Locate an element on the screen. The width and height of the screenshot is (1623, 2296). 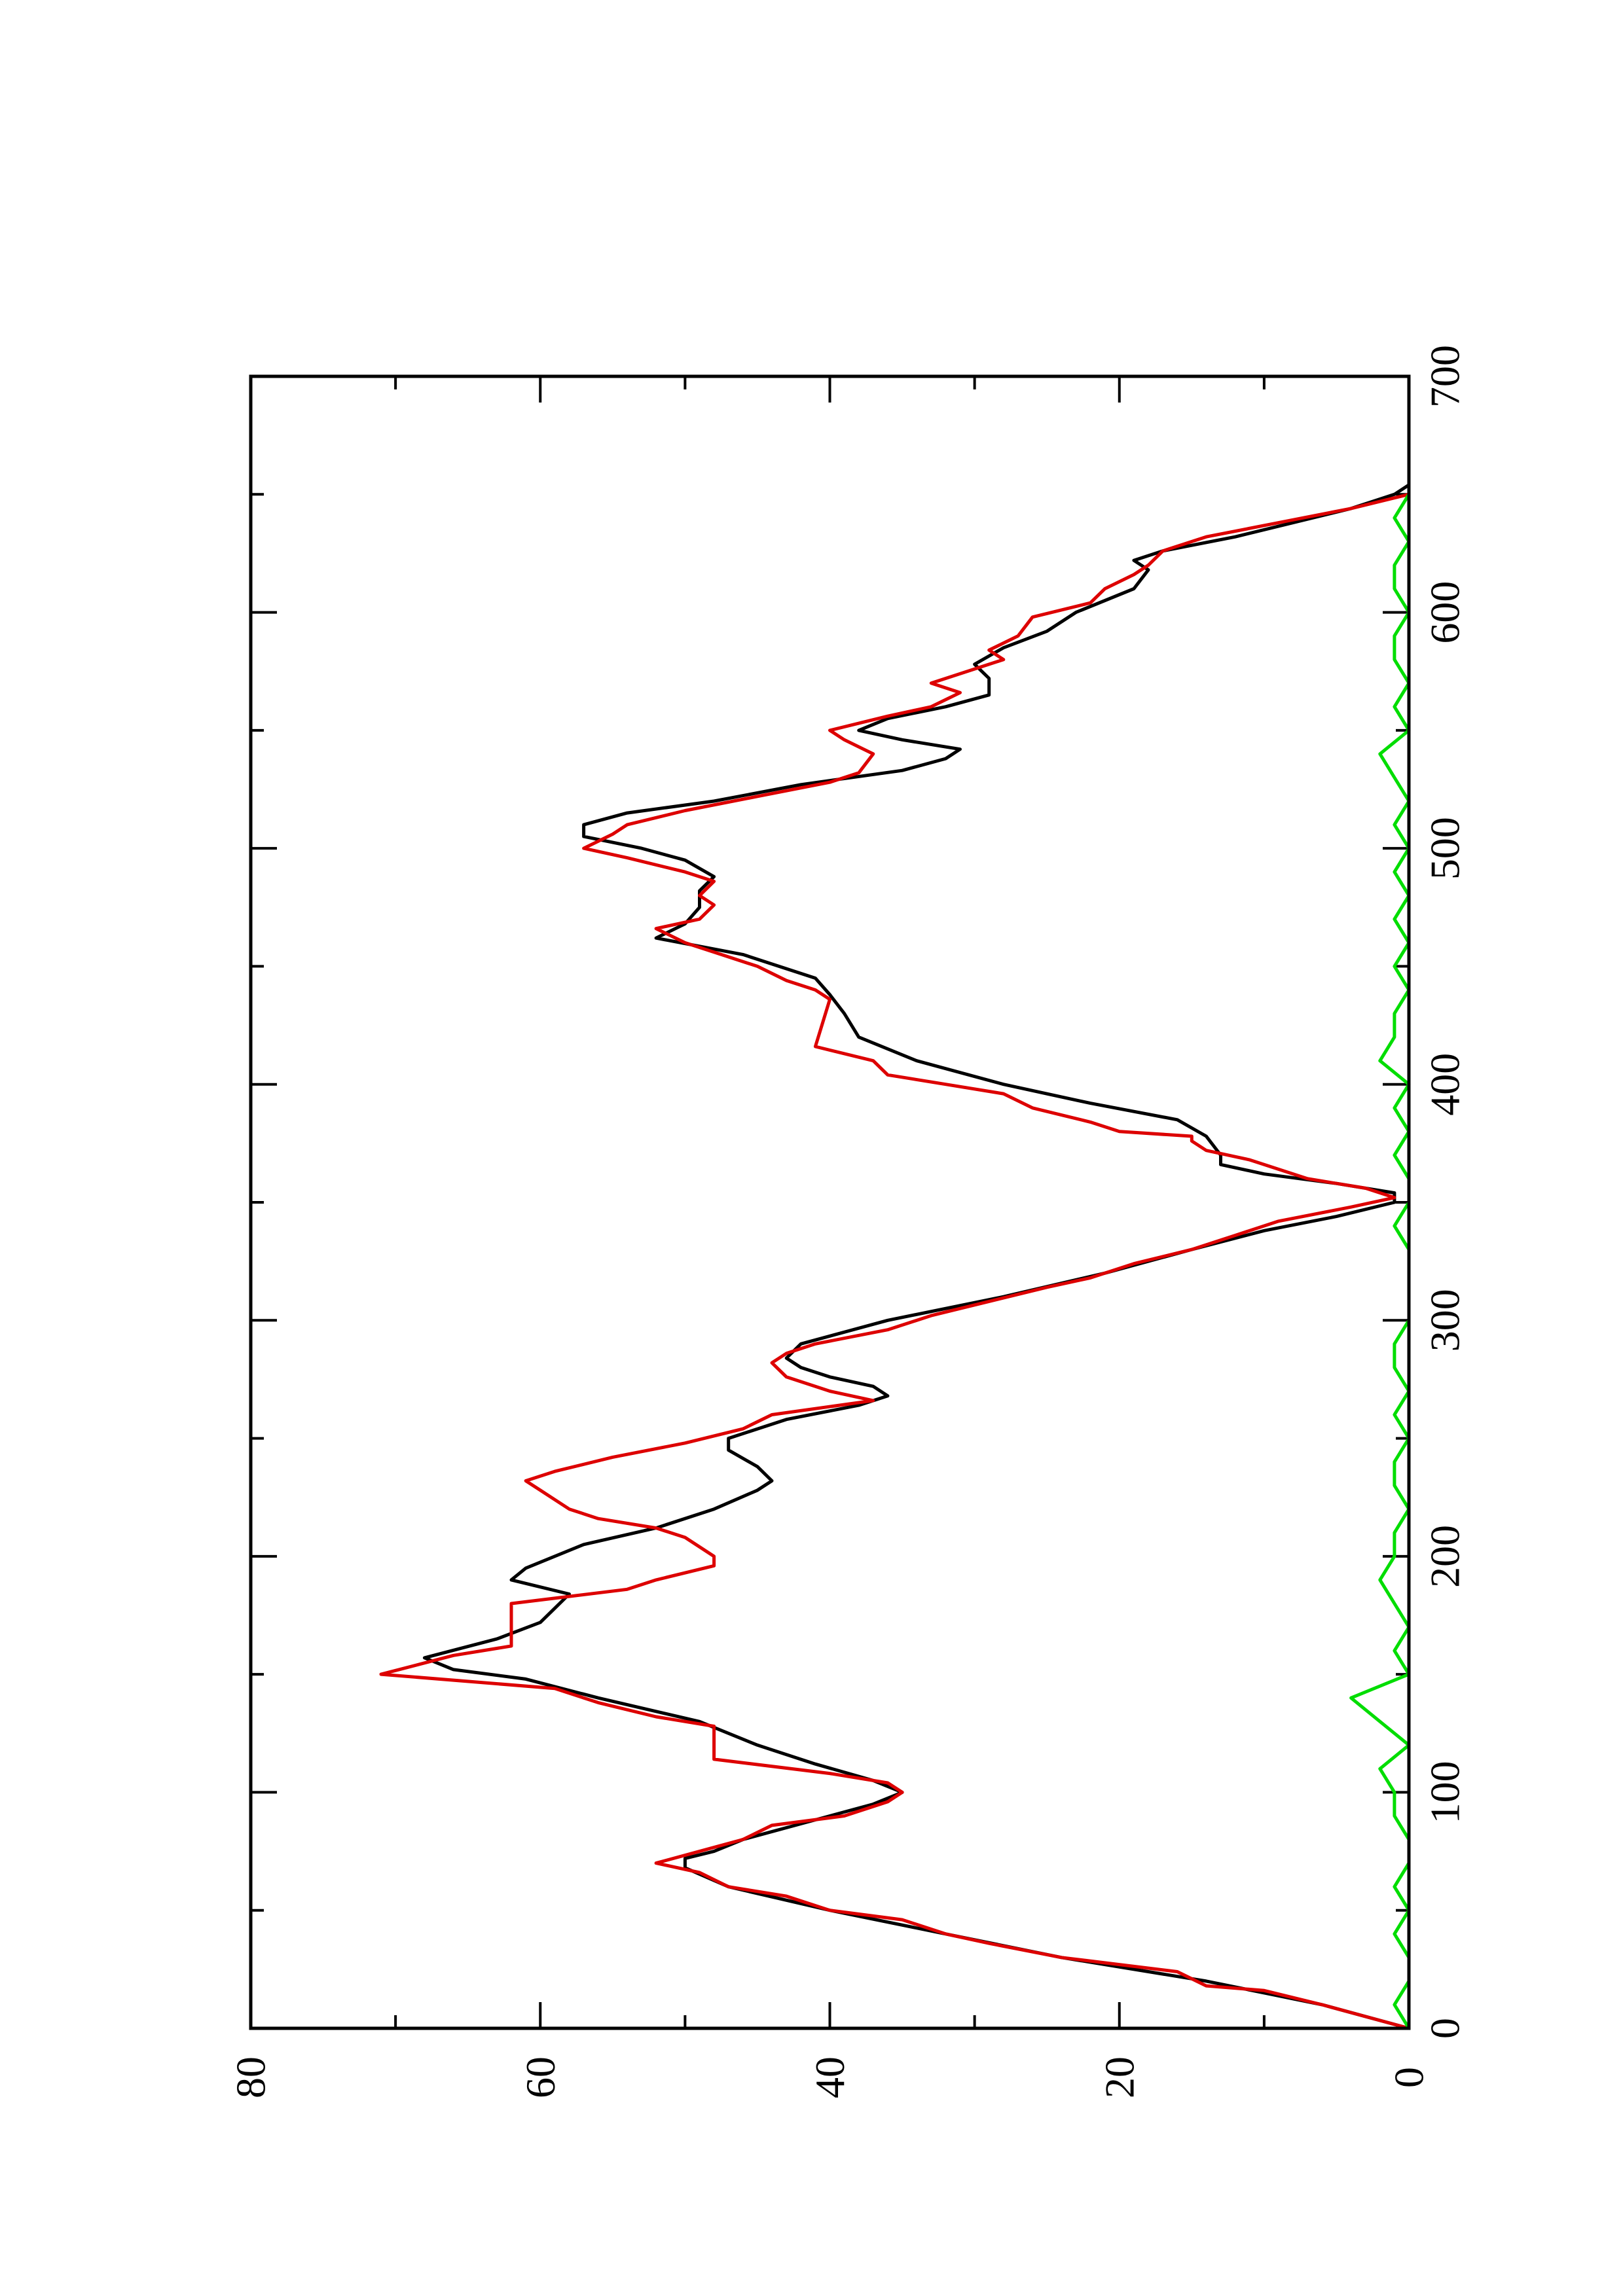
x-tick-label: 500 is located at coordinates (1445, 848).